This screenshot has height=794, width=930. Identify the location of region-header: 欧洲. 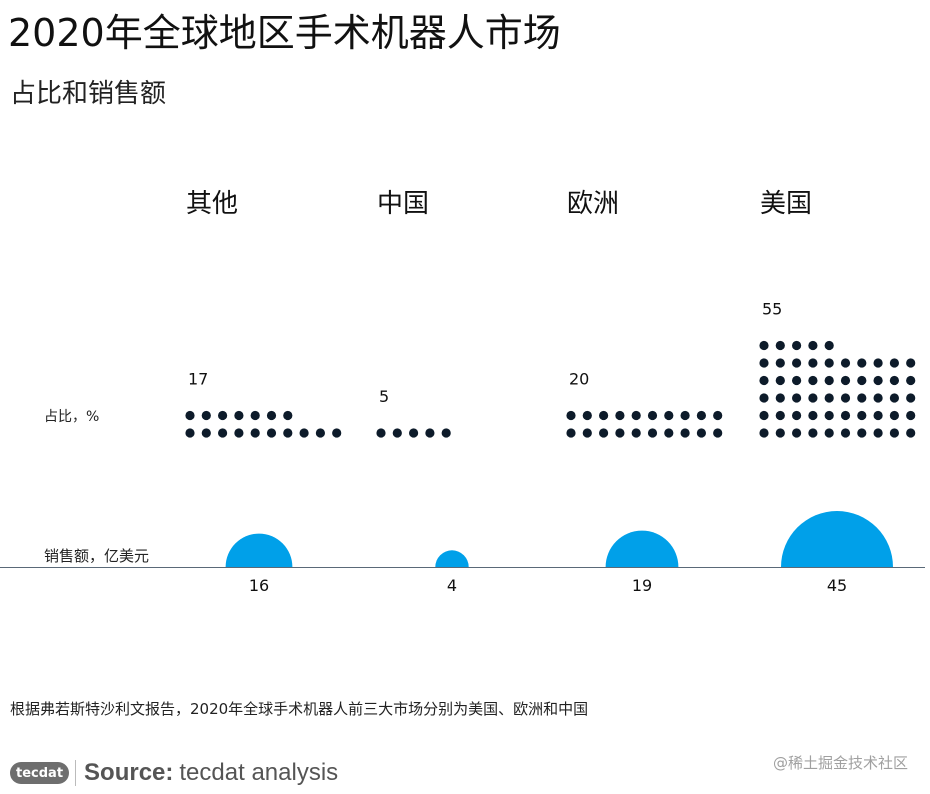
(593, 204).